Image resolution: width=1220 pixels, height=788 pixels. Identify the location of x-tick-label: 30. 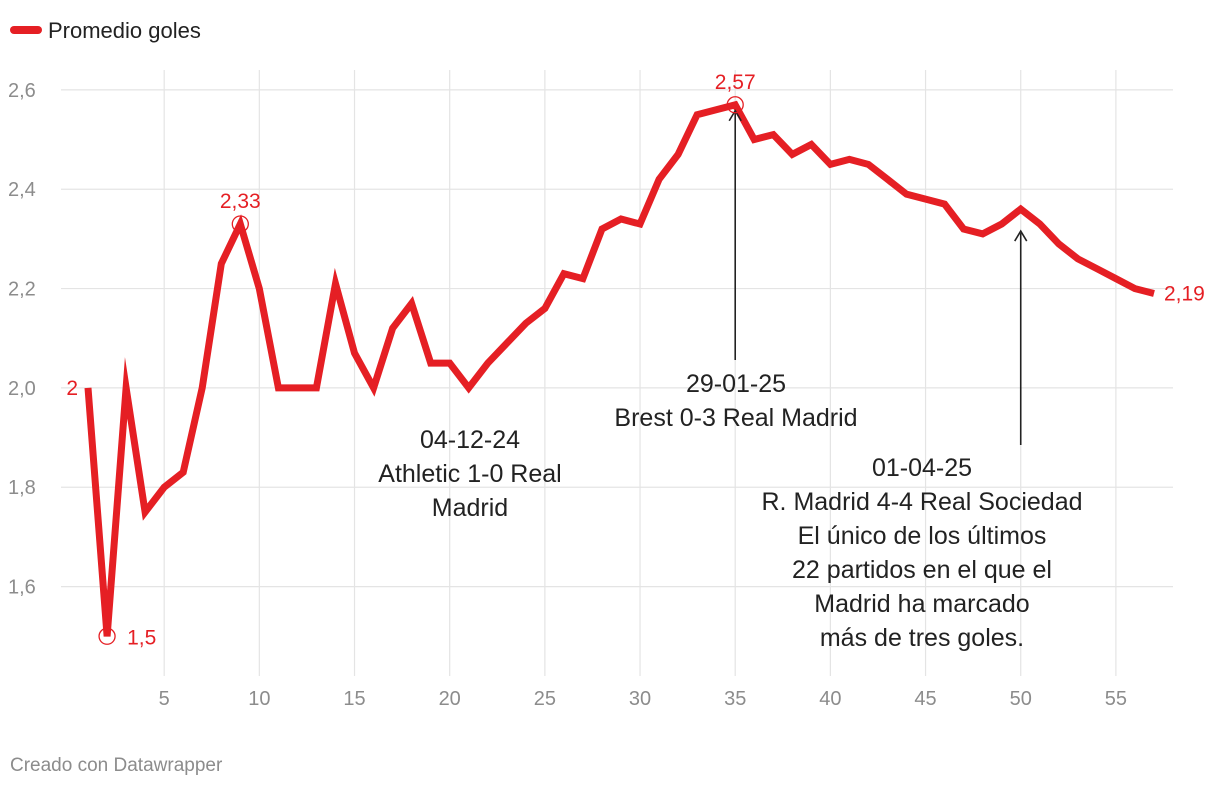
(640, 699).